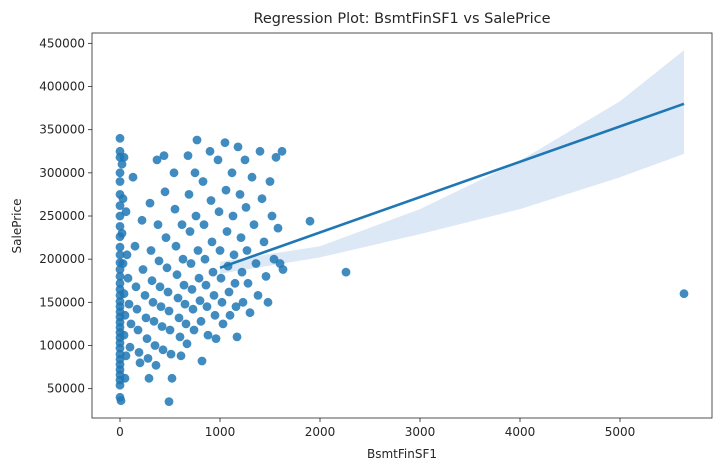 This screenshot has height=470, width=721. Describe the element at coordinates (62, 173) in the screenshot. I see `y-tick-label: 300000` at that location.